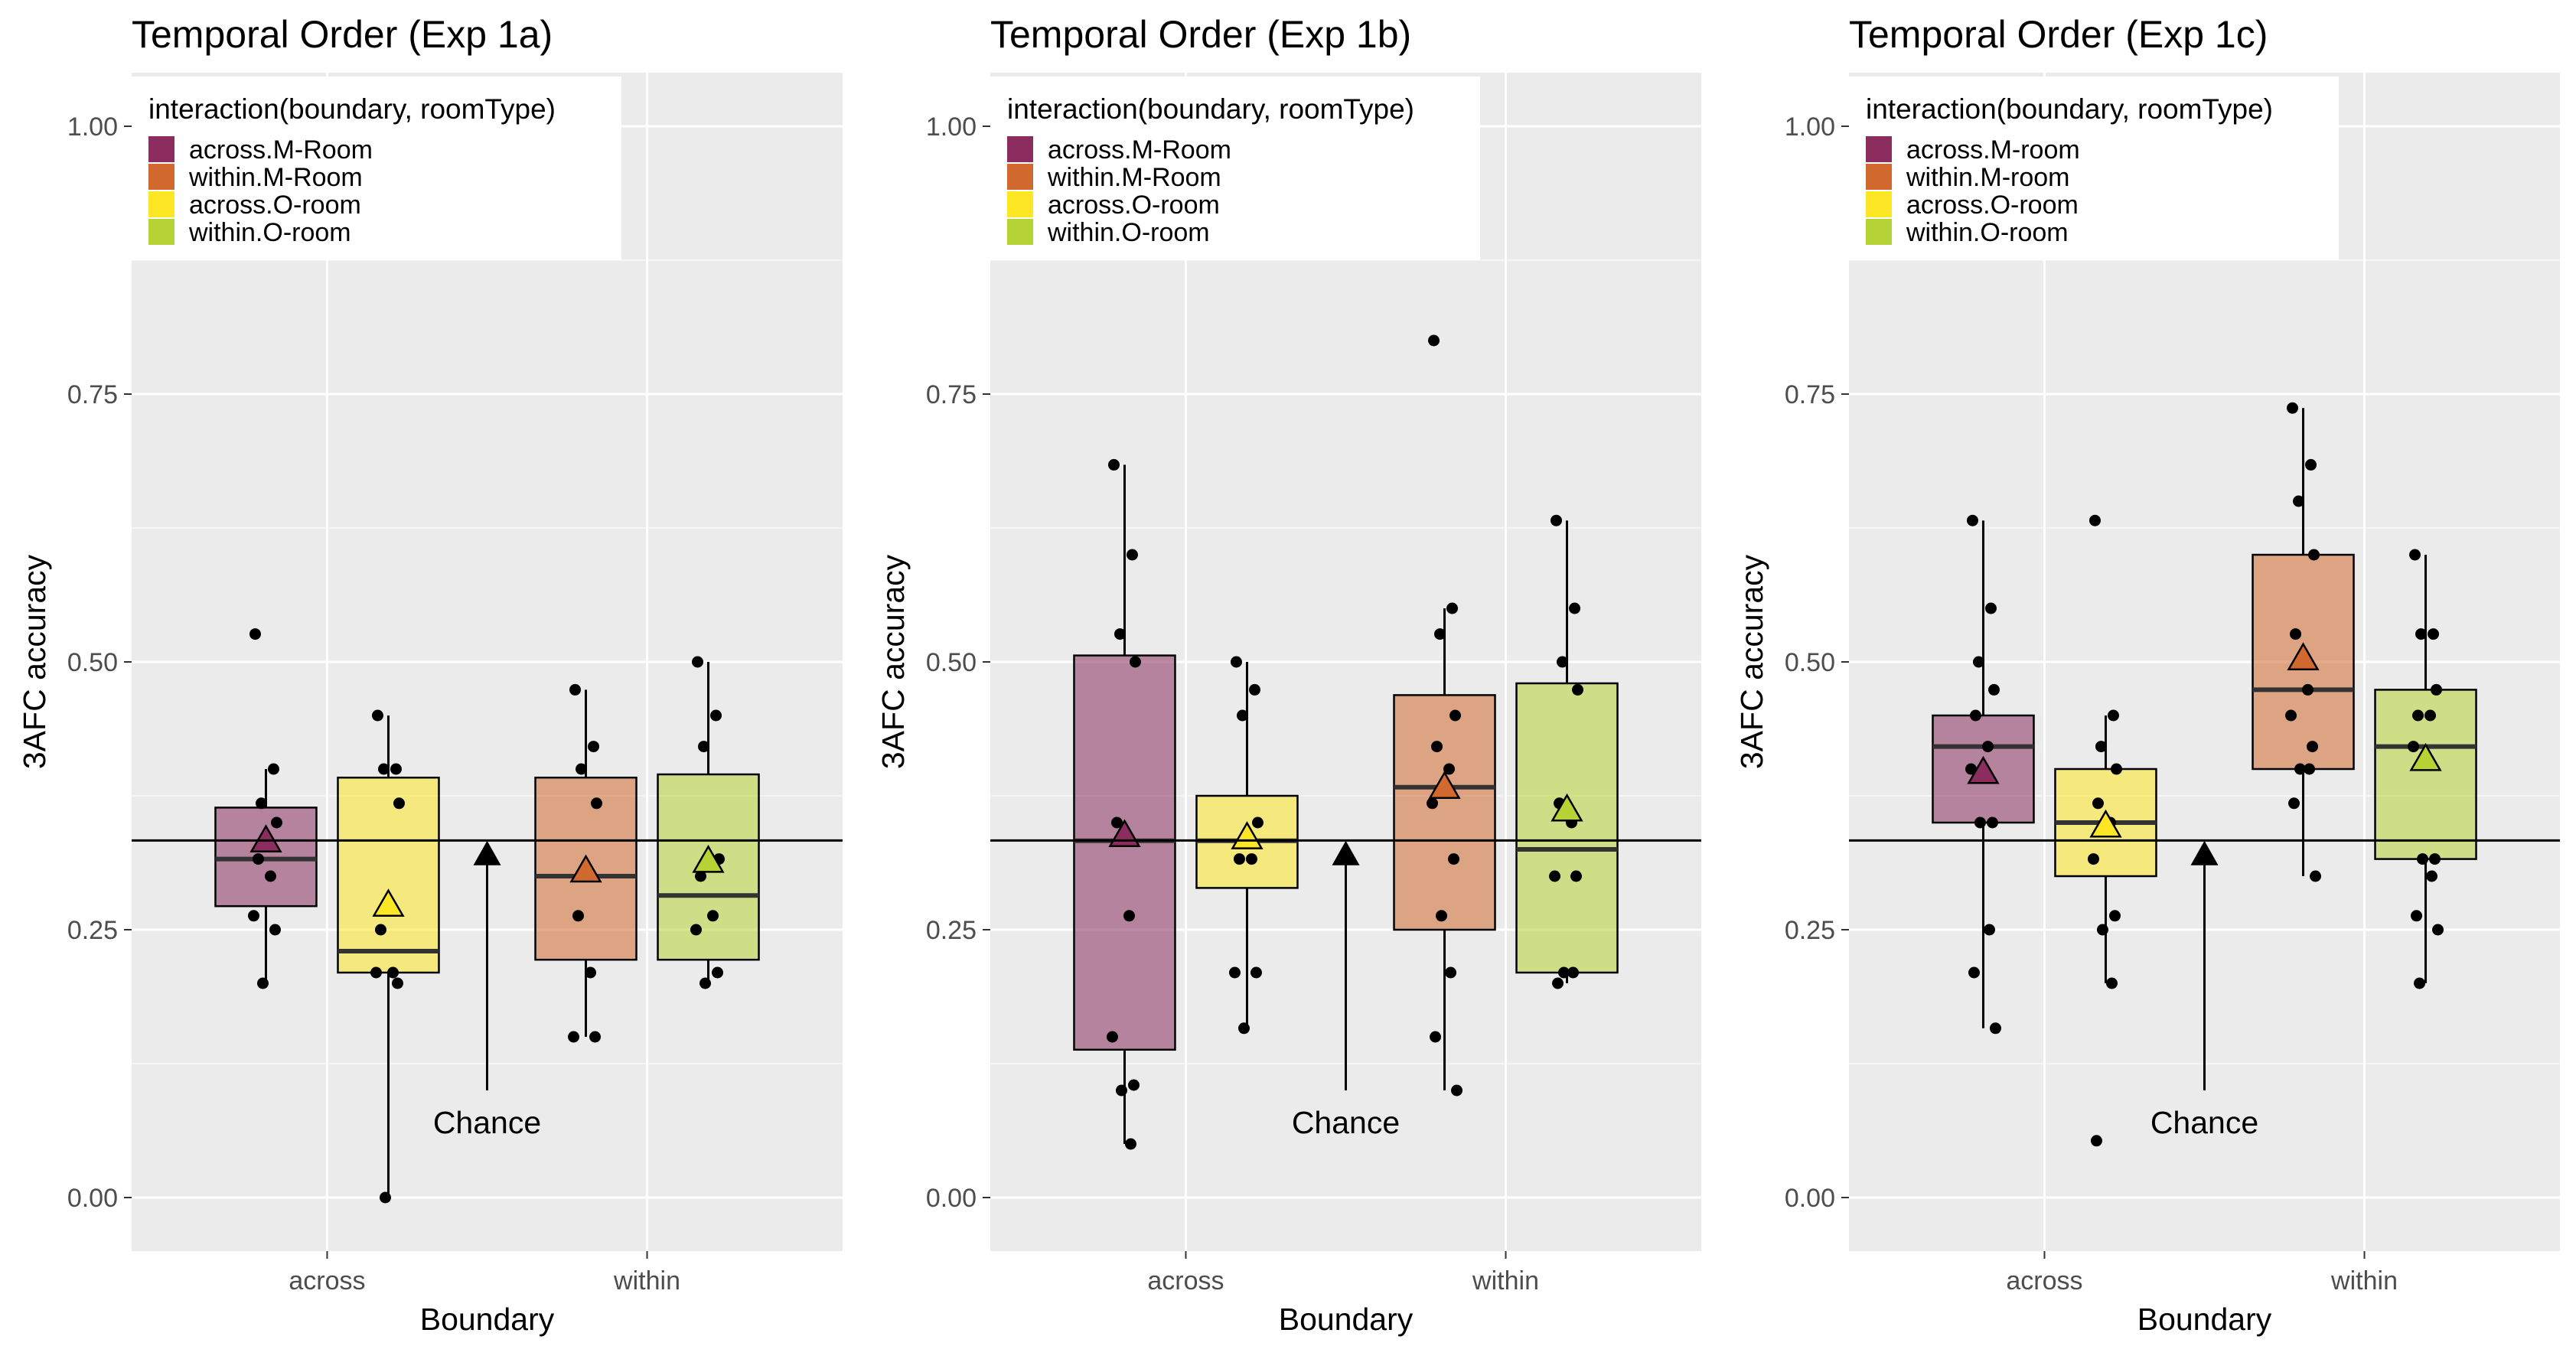  Describe the element at coordinates (646, 1280) in the screenshot. I see `x-tick-label: within` at that location.